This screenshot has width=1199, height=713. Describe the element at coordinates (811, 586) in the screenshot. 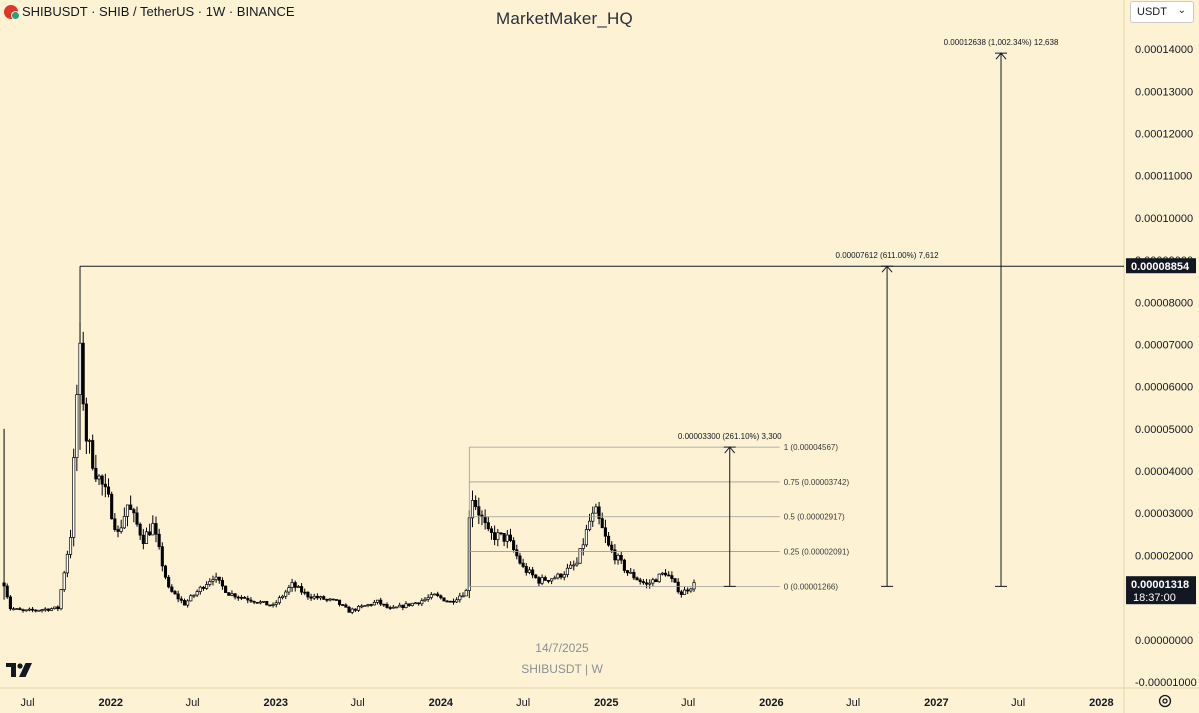

I see `fib-level-label: 0 (0.00001266)` at that location.